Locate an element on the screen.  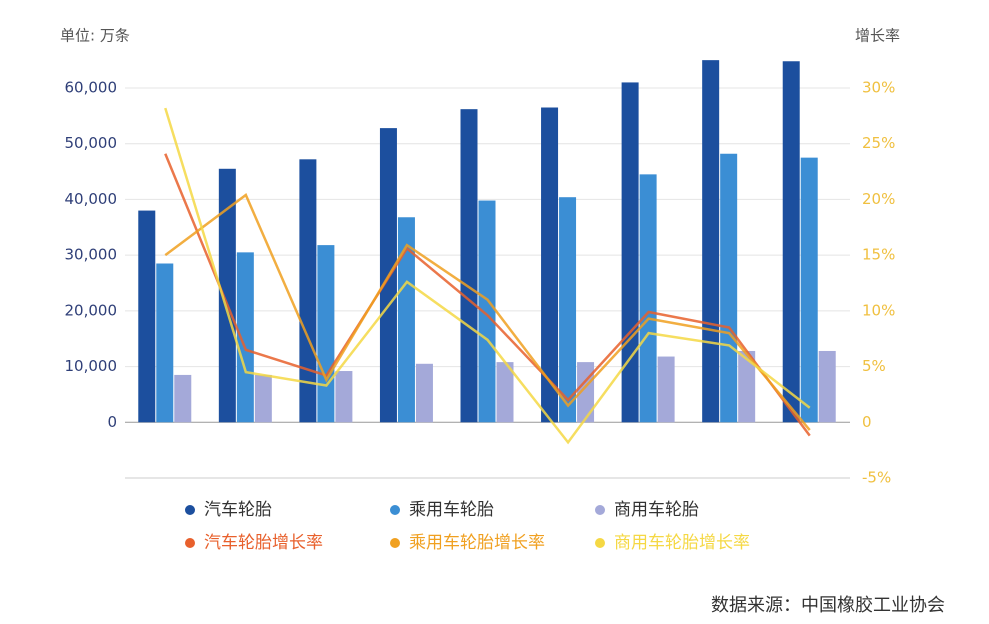
y2-tick-label: 5% is located at coordinates (874, 366).